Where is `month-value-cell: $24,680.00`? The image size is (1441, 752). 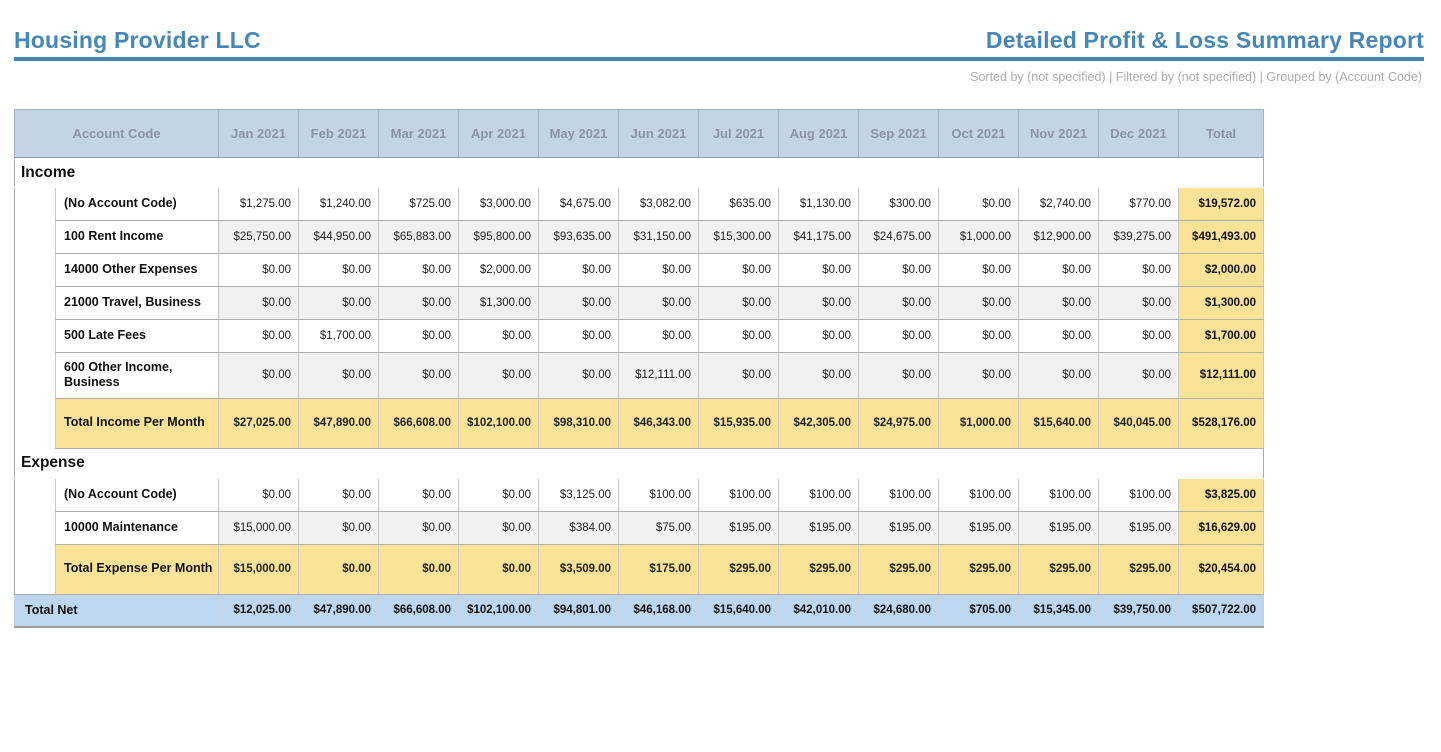 month-value-cell: $24,680.00 is located at coordinates (898, 610).